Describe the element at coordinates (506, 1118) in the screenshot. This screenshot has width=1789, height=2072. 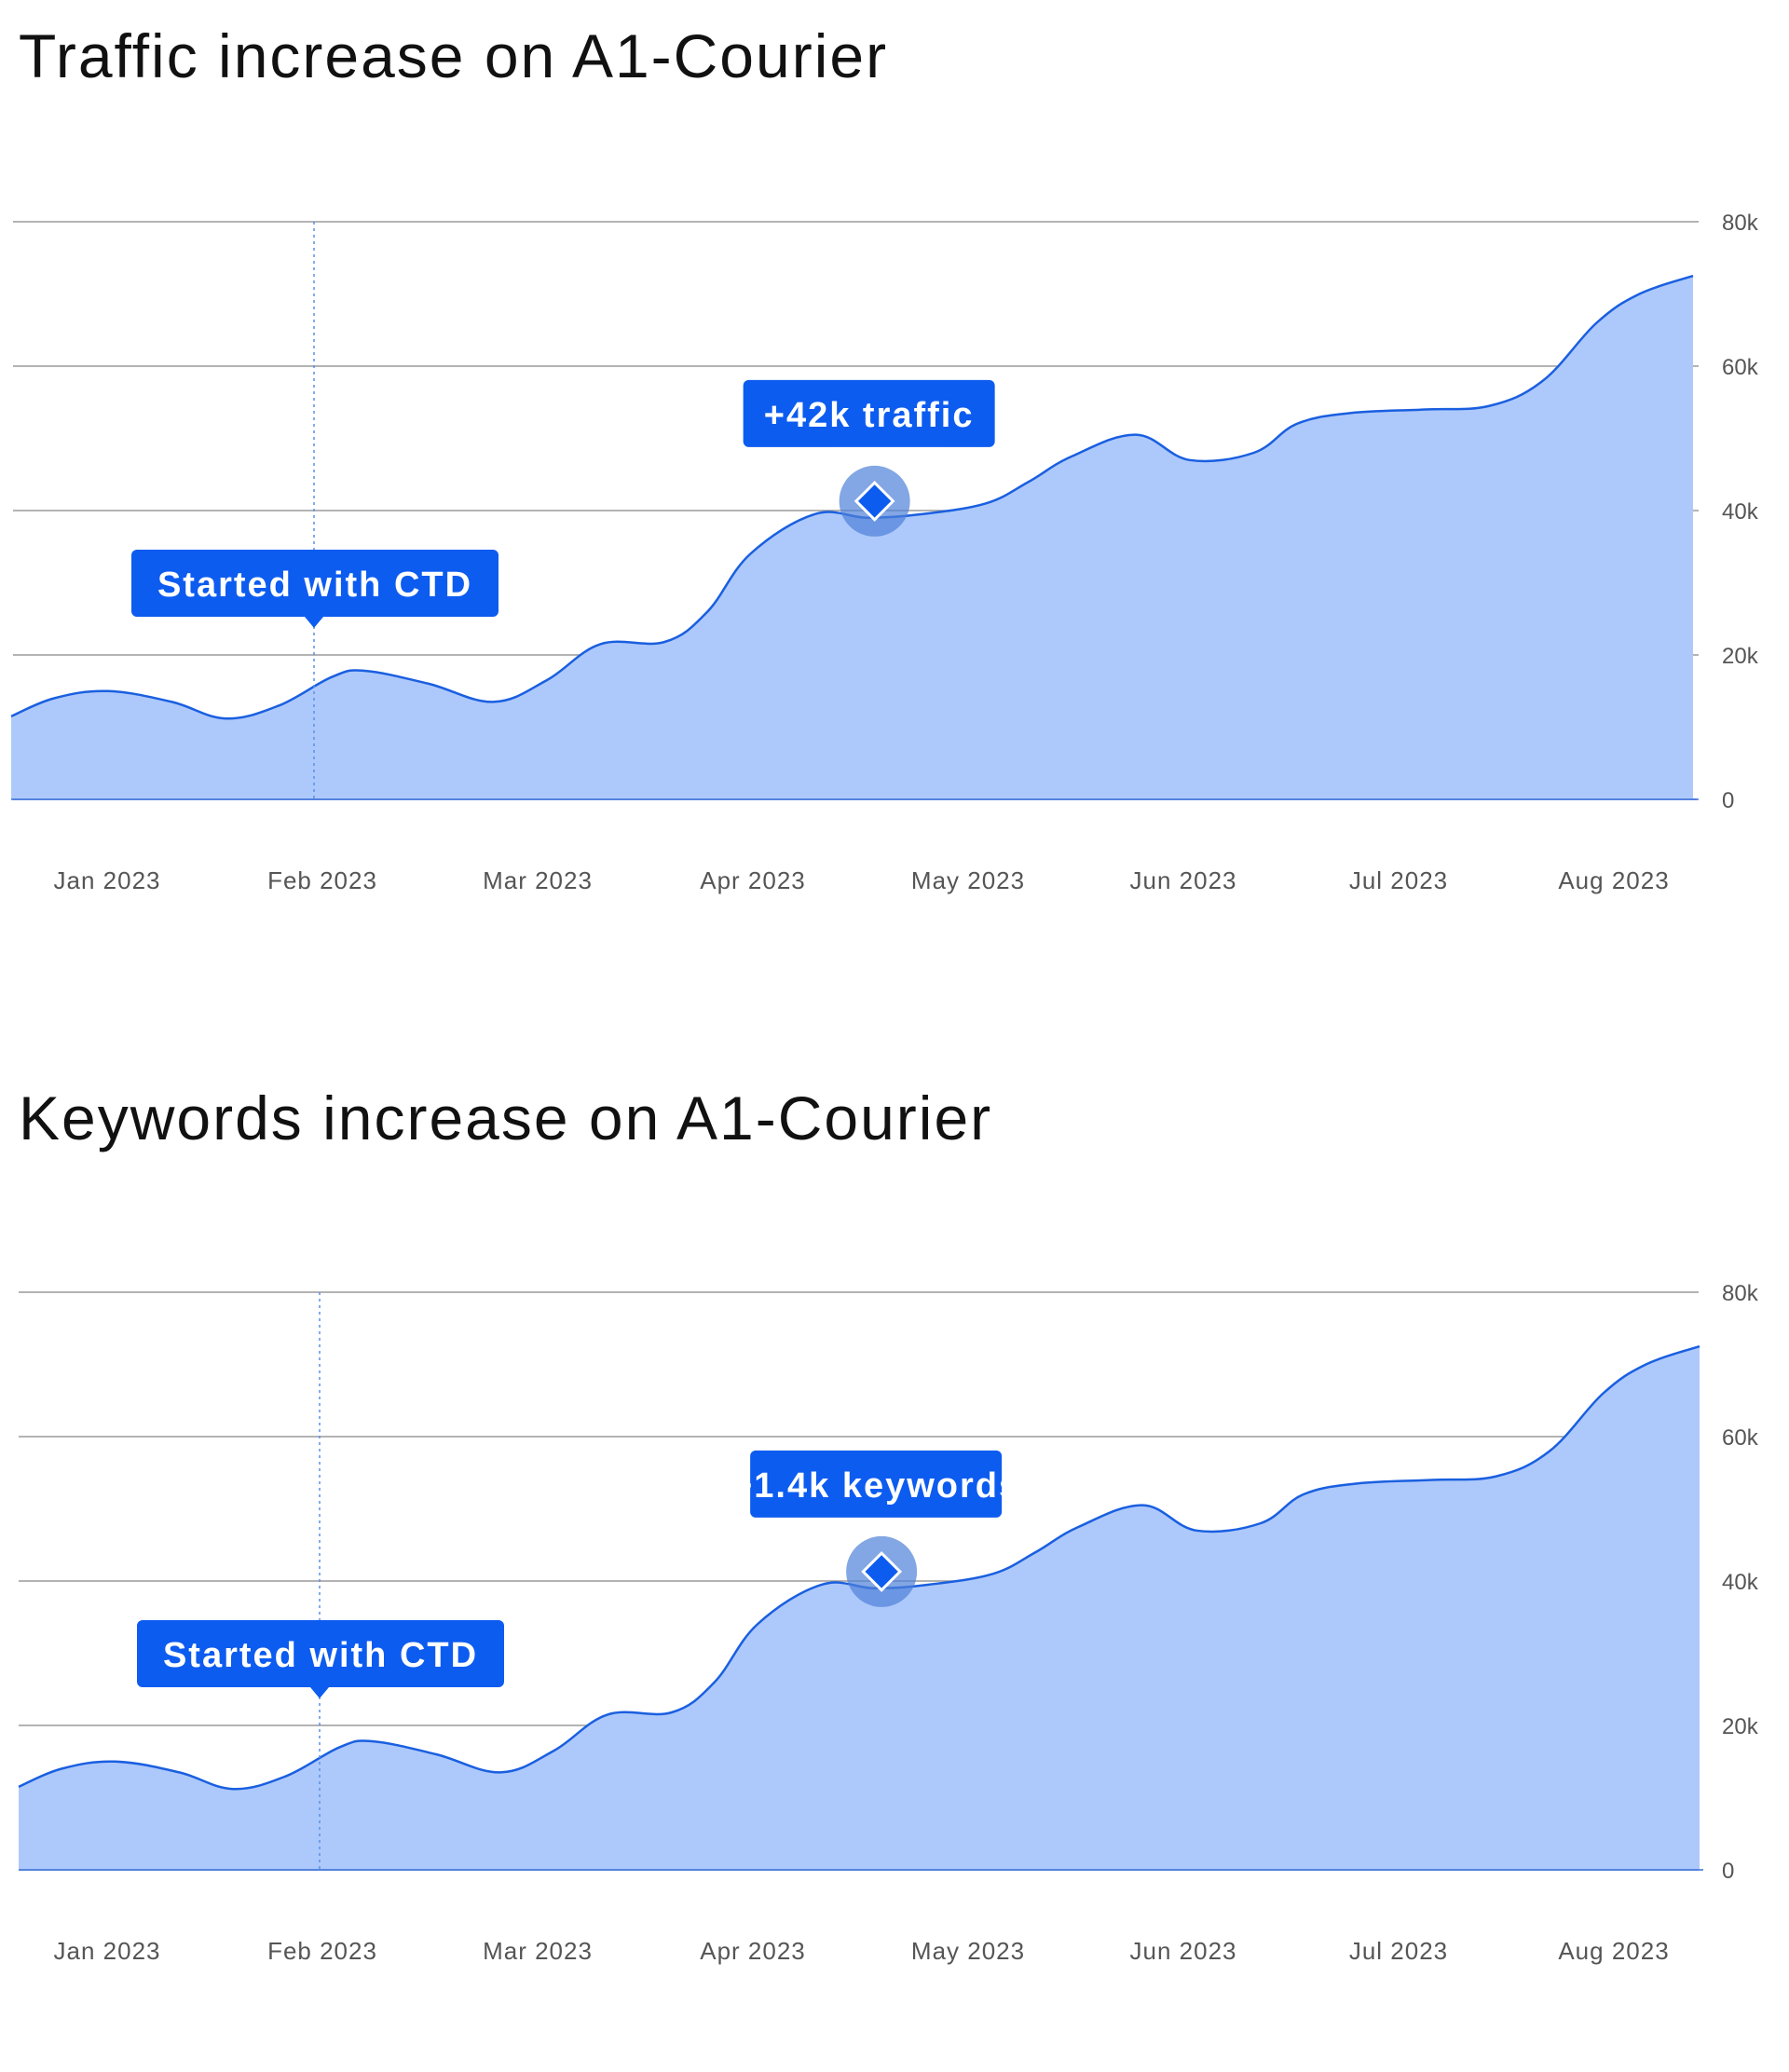
I see `chart-title: Keywords increase on A1-Courier` at that location.